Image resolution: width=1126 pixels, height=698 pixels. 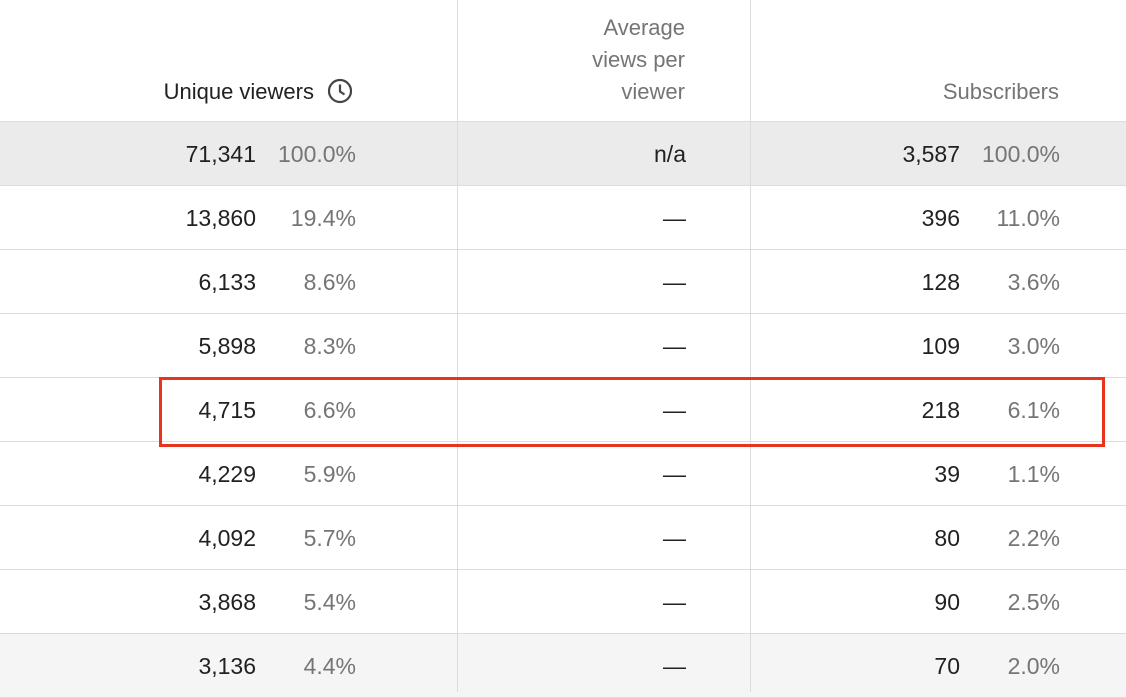 What do you see at coordinates (329, 346) in the screenshot?
I see `viewers-percent: 8.3%` at bounding box center [329, 346].